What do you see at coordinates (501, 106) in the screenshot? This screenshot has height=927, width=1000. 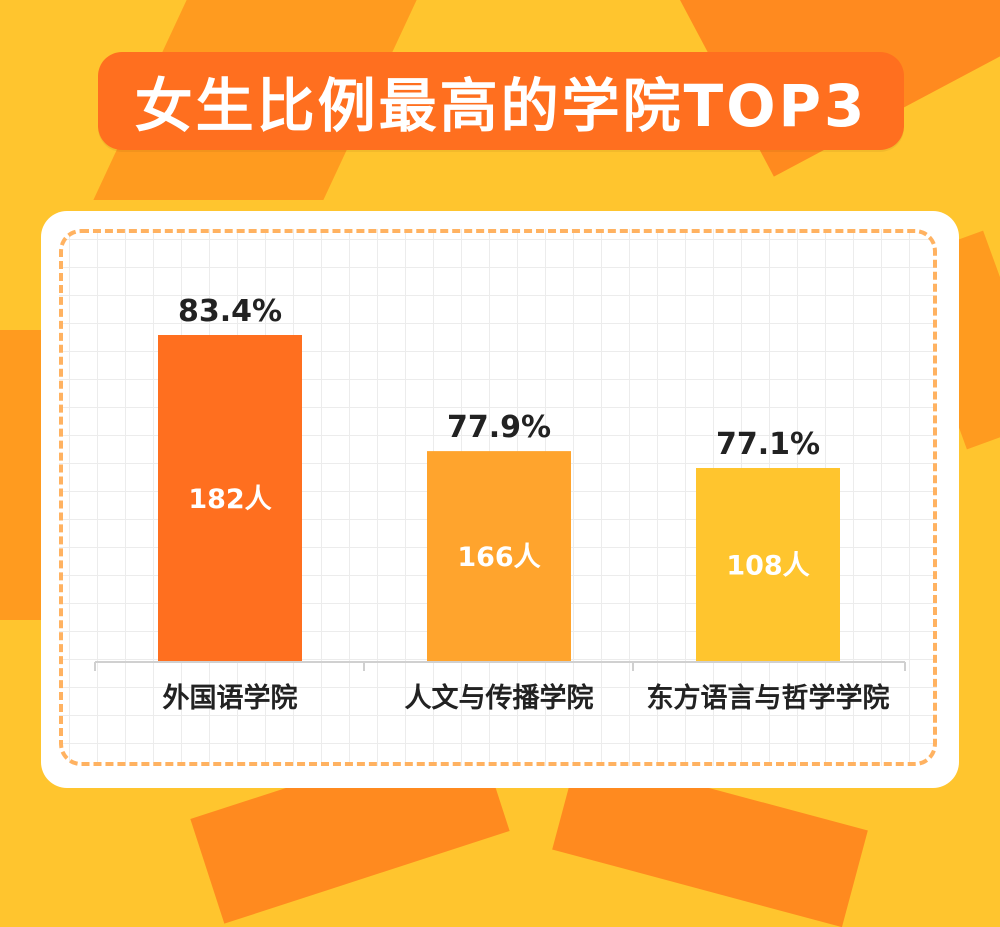 I see `chart-title: 女生比例最高的学院TOP3` at bounding box center [501, 106].